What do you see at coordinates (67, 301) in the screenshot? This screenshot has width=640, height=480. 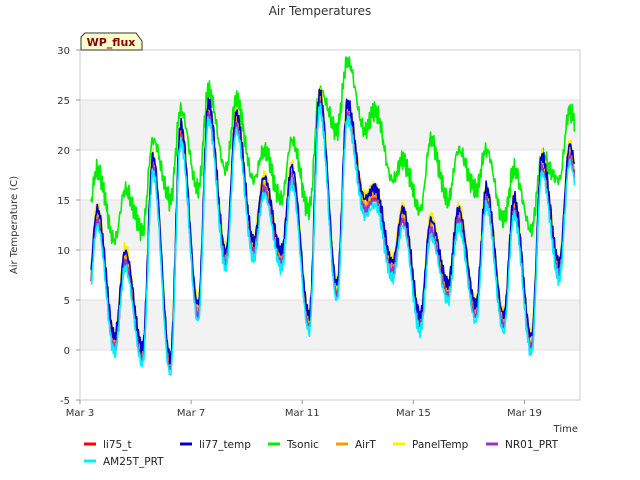 I see `y-tick-label: 5` at bounding box center [67, 301].